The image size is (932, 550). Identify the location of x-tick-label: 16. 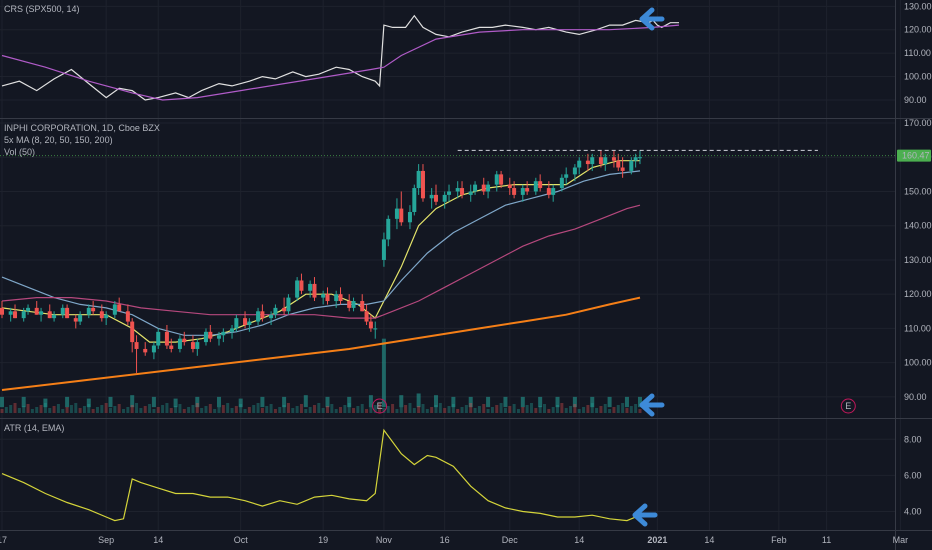
(445, 540).